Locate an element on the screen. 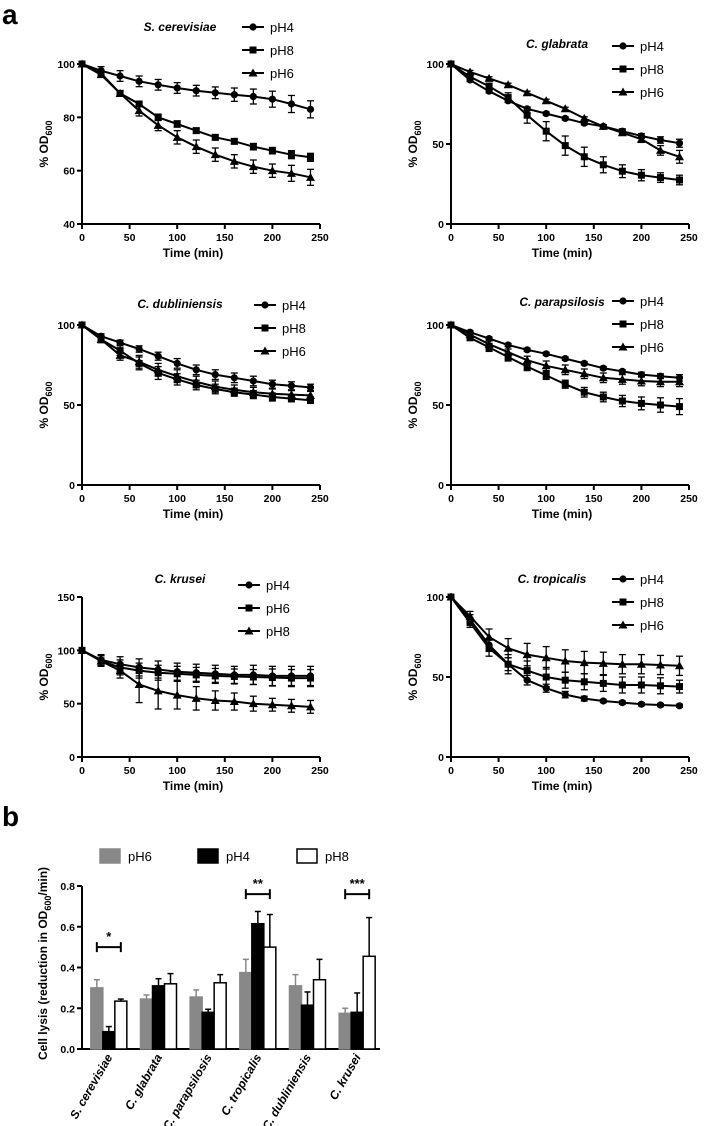 This screenshot has height=1126, width=714. y-tick-label: 0.2 is located at coordinates (67, 1009).